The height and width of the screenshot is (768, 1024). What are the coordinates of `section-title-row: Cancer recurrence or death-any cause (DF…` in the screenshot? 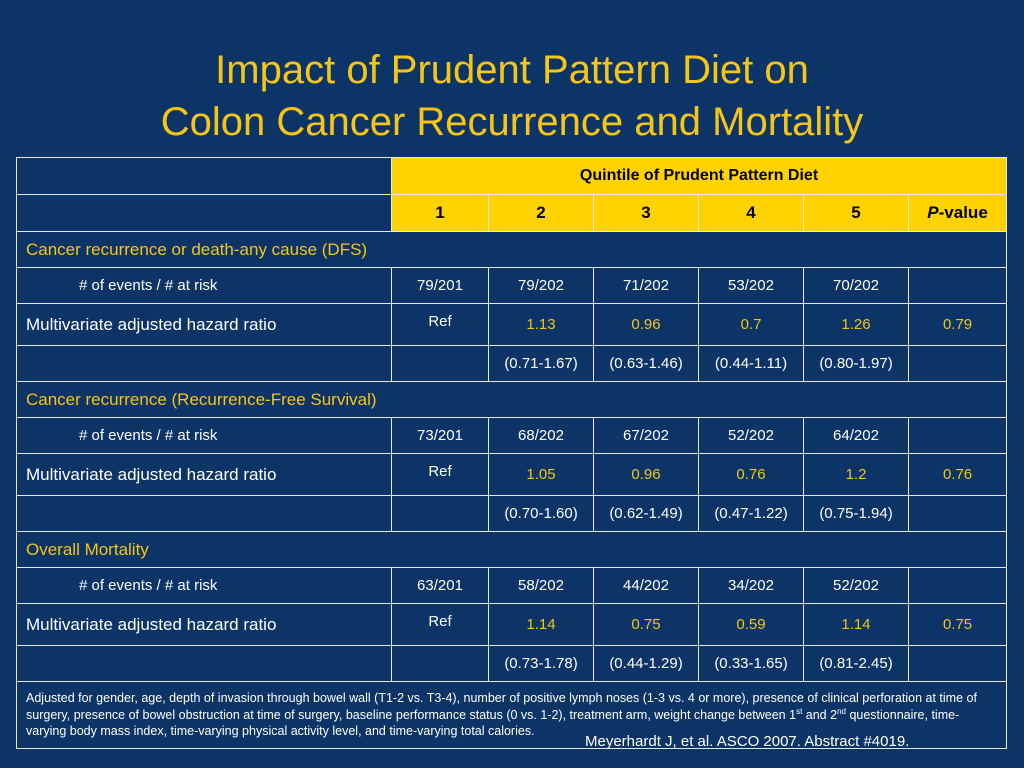 It's located at (511, 249).